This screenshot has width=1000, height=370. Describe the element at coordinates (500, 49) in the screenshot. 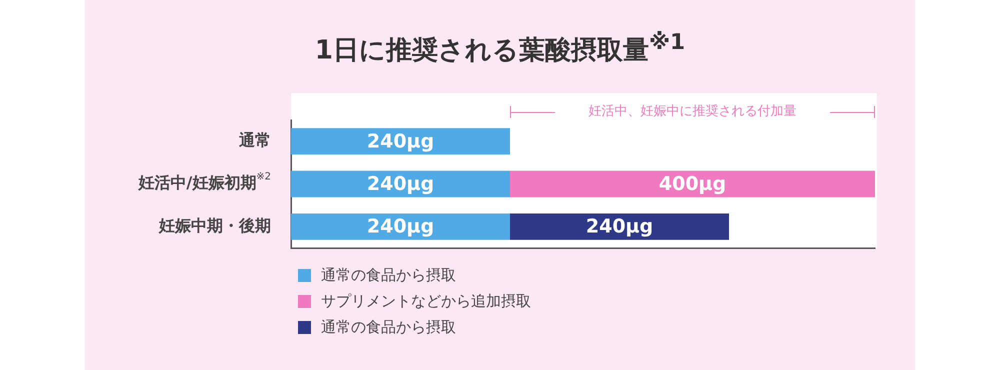

I see `chart-title: 1日に推奨される葉酸摂取量$^{※1}$` at that location.